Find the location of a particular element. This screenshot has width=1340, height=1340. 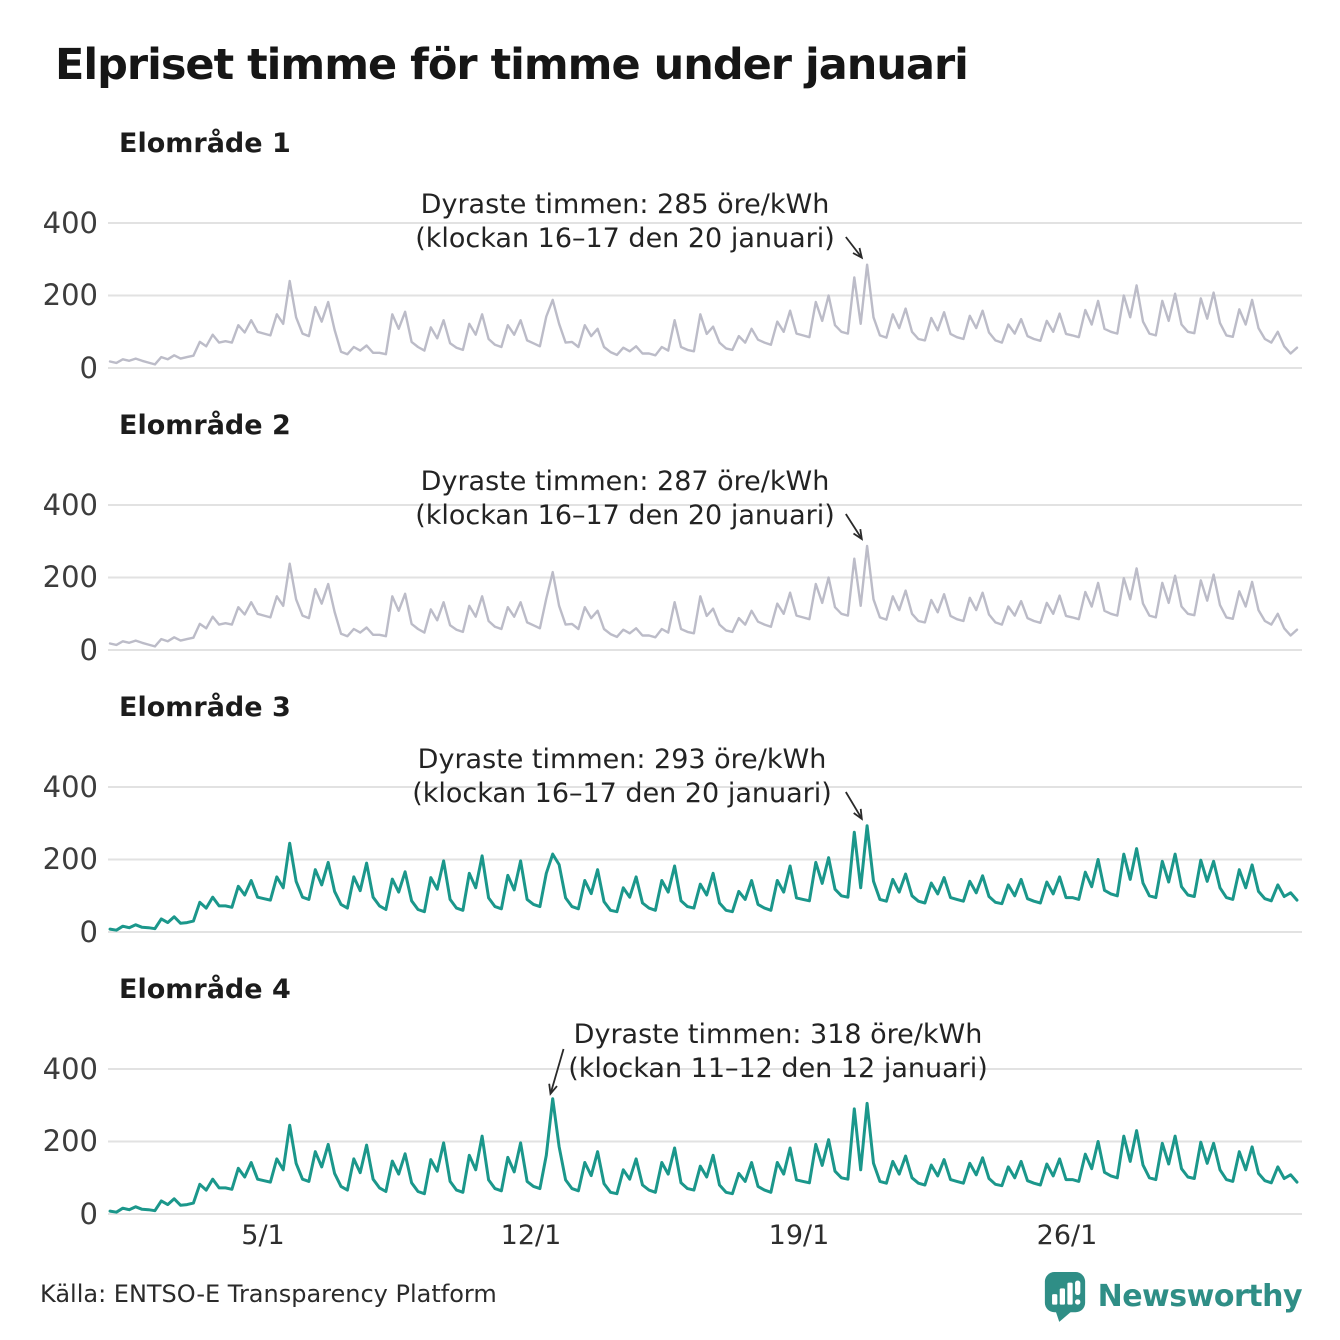

annotation-line1: Dyraste timmen: 318 öre/kWh is located at coordinates (778, 1034).